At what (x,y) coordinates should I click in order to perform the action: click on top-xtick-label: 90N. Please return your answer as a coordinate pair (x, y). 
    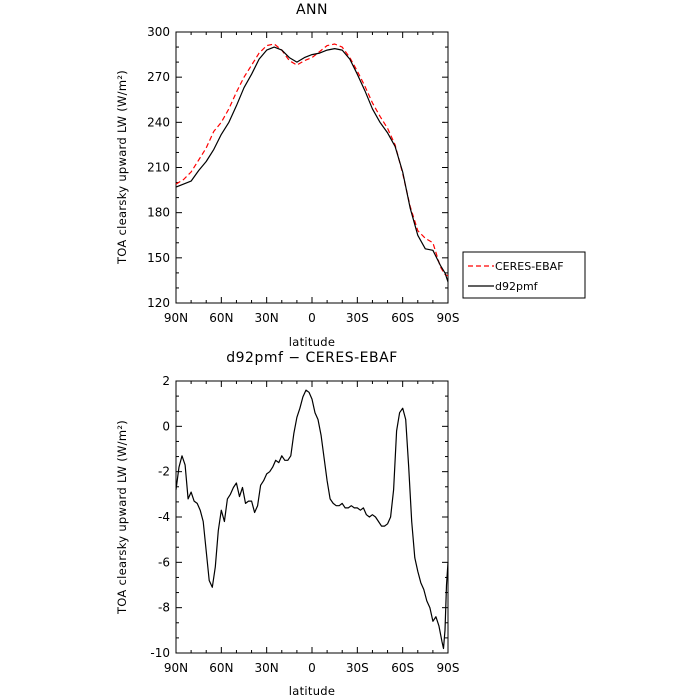
    Looking at the image, I should click on (176, 318).